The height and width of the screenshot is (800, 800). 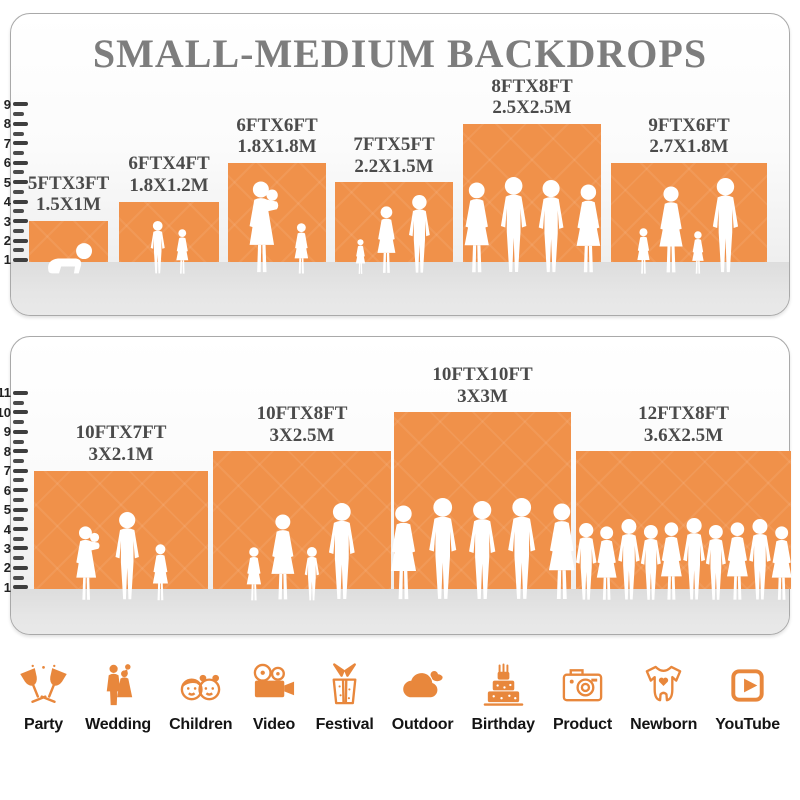 I want to click on category-product: Product, so click(x=582, y=698).